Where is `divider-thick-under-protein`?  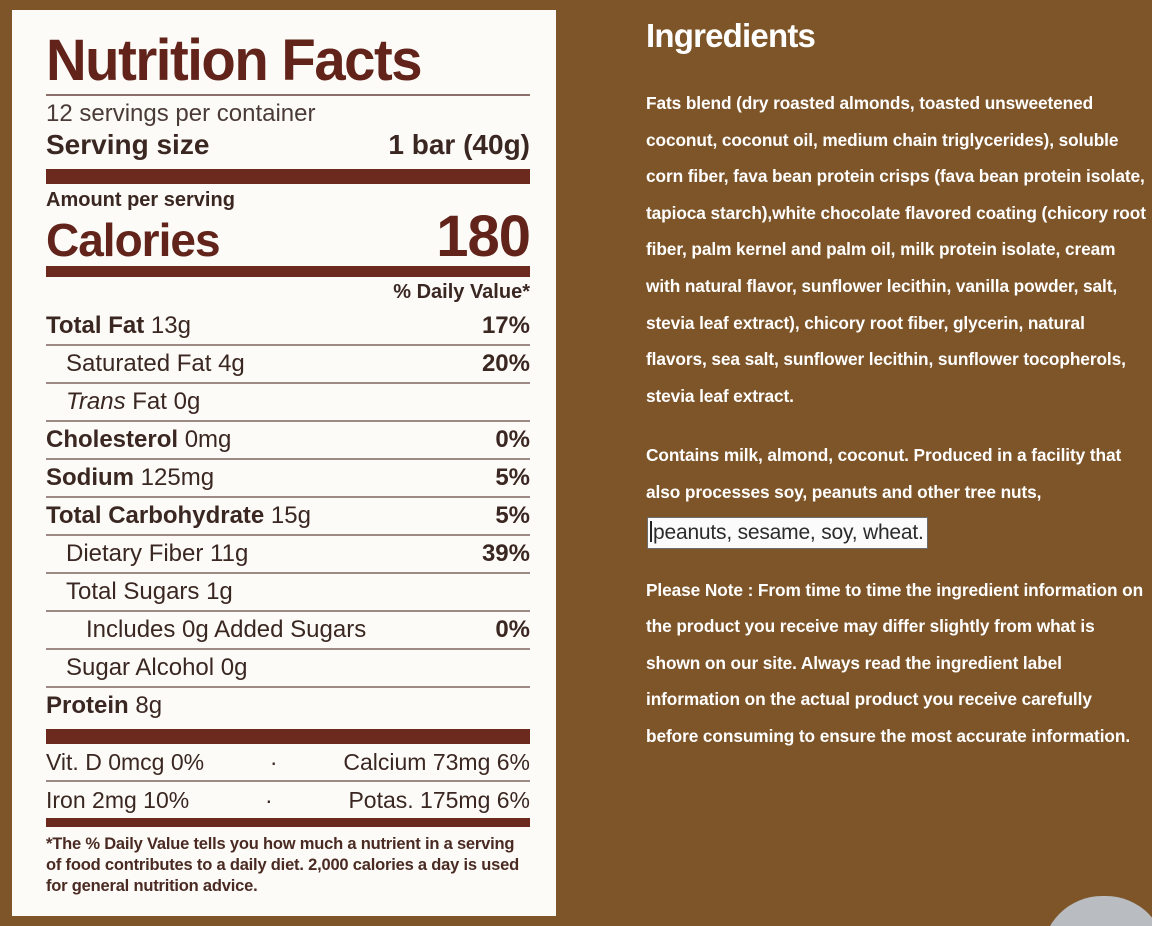 divider-thick-under-protein is located at coordinates (288, 736).